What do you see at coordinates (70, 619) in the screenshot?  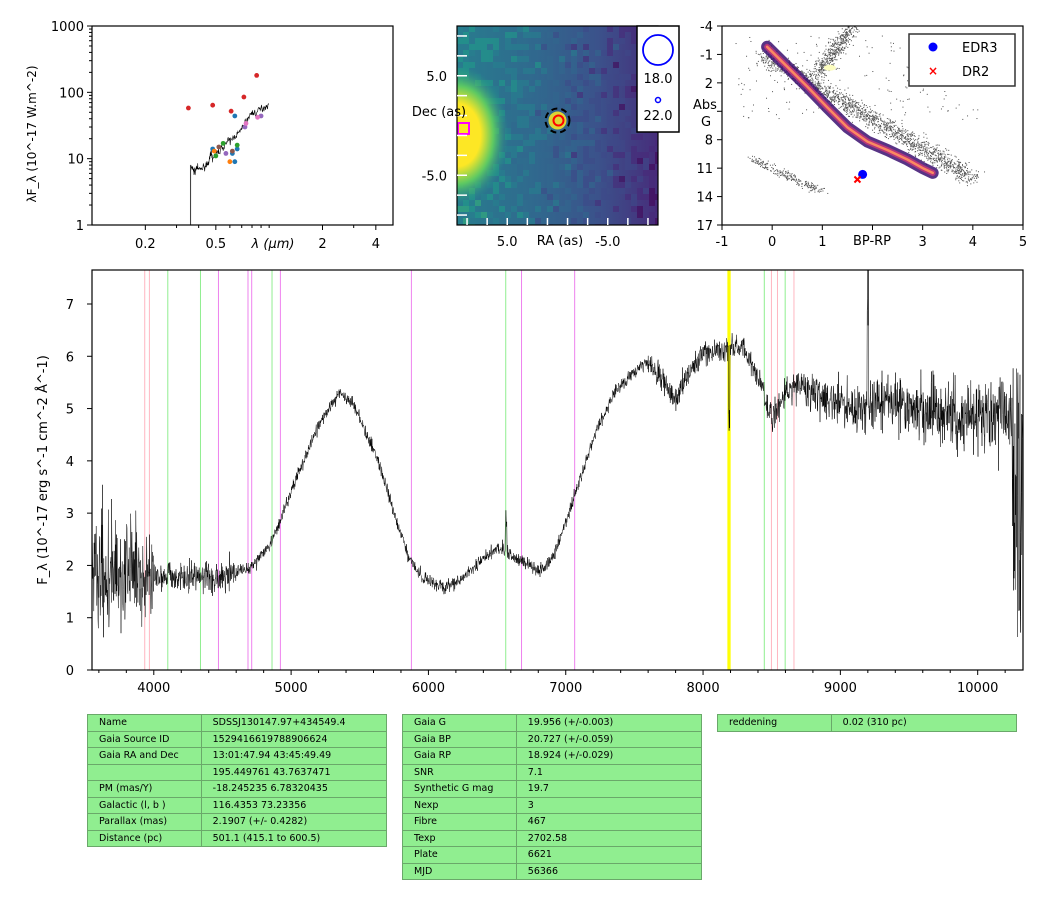 I see `spectrum-ytick-label: 1` at bounding box center [70, 619].